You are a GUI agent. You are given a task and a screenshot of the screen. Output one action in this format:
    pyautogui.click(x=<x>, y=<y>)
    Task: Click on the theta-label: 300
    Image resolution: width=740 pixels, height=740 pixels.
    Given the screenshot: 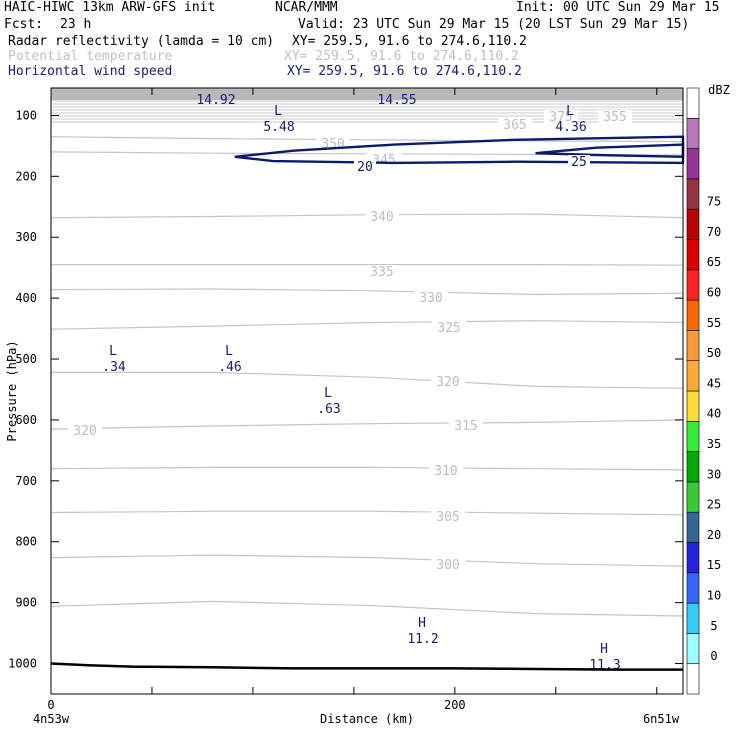 What is the action you would take?
    pyautogui.click(x=447, y=565)
    